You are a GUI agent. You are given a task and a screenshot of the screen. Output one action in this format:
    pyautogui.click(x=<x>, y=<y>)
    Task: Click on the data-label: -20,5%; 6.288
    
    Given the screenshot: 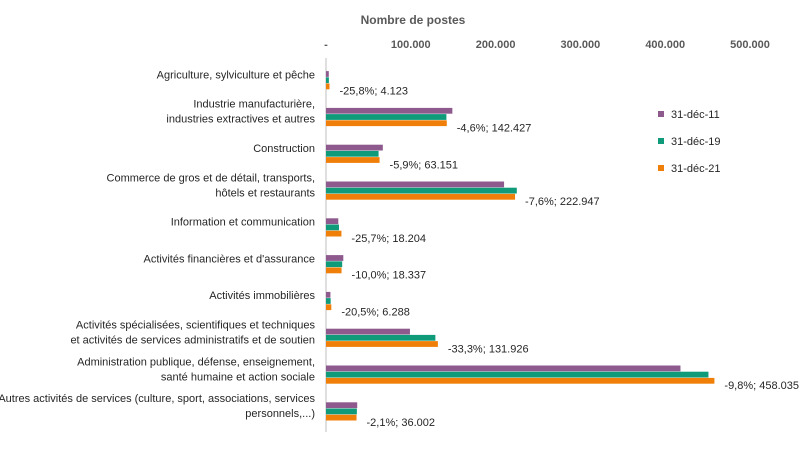 What is the action you would take?
    pyautogui.click(x=375, y=313)
    